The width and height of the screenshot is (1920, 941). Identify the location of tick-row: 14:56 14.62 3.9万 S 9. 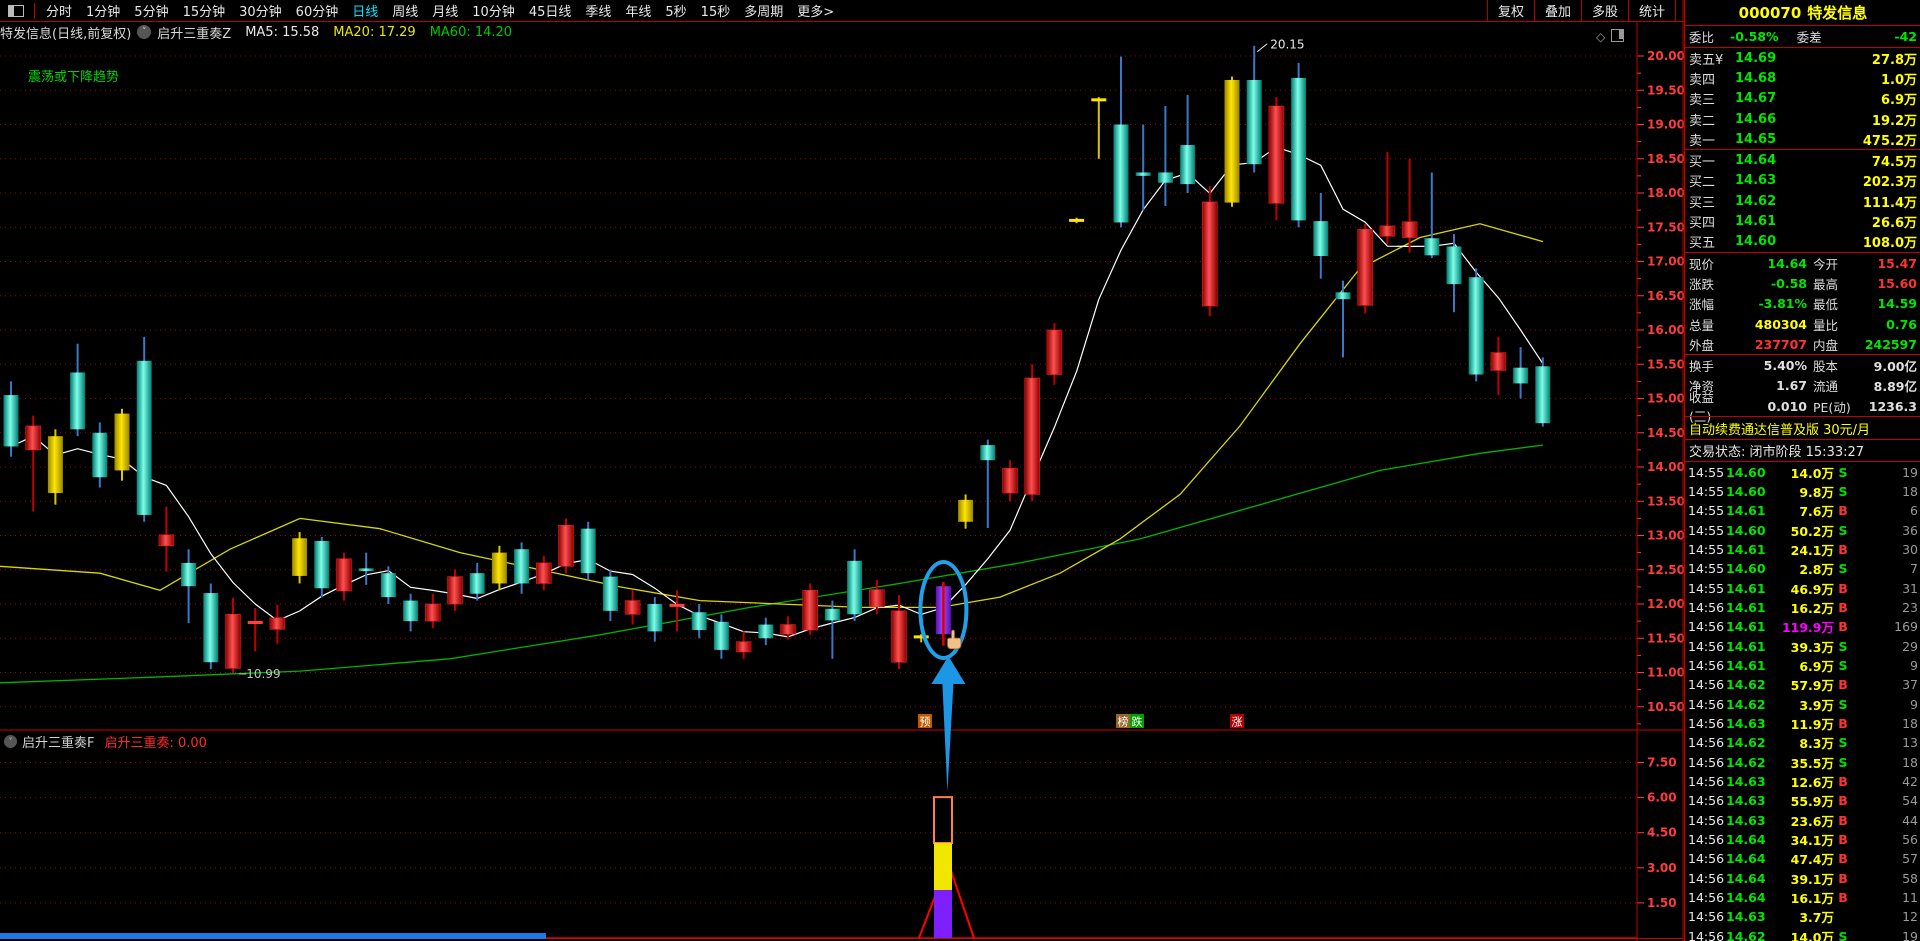
(1803, 704).